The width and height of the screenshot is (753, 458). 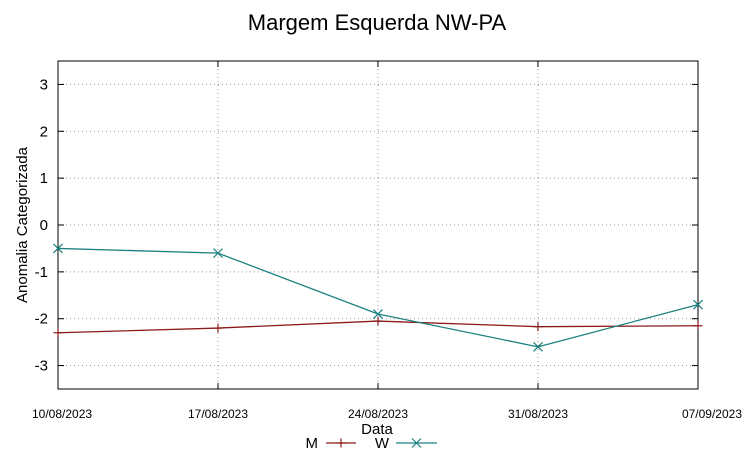 I want to click on x-tick-label: 17/08/2023, so click(x=218, y=414).